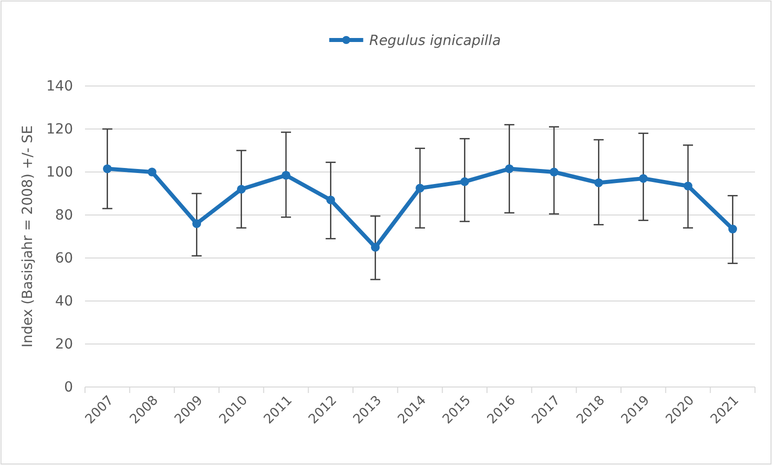 This screenshot has width=772, height=465. What do you see at coordinates (64, 344) in the screenshot?
I see `y-tick-label: 20` at bounding box center [64, 344].